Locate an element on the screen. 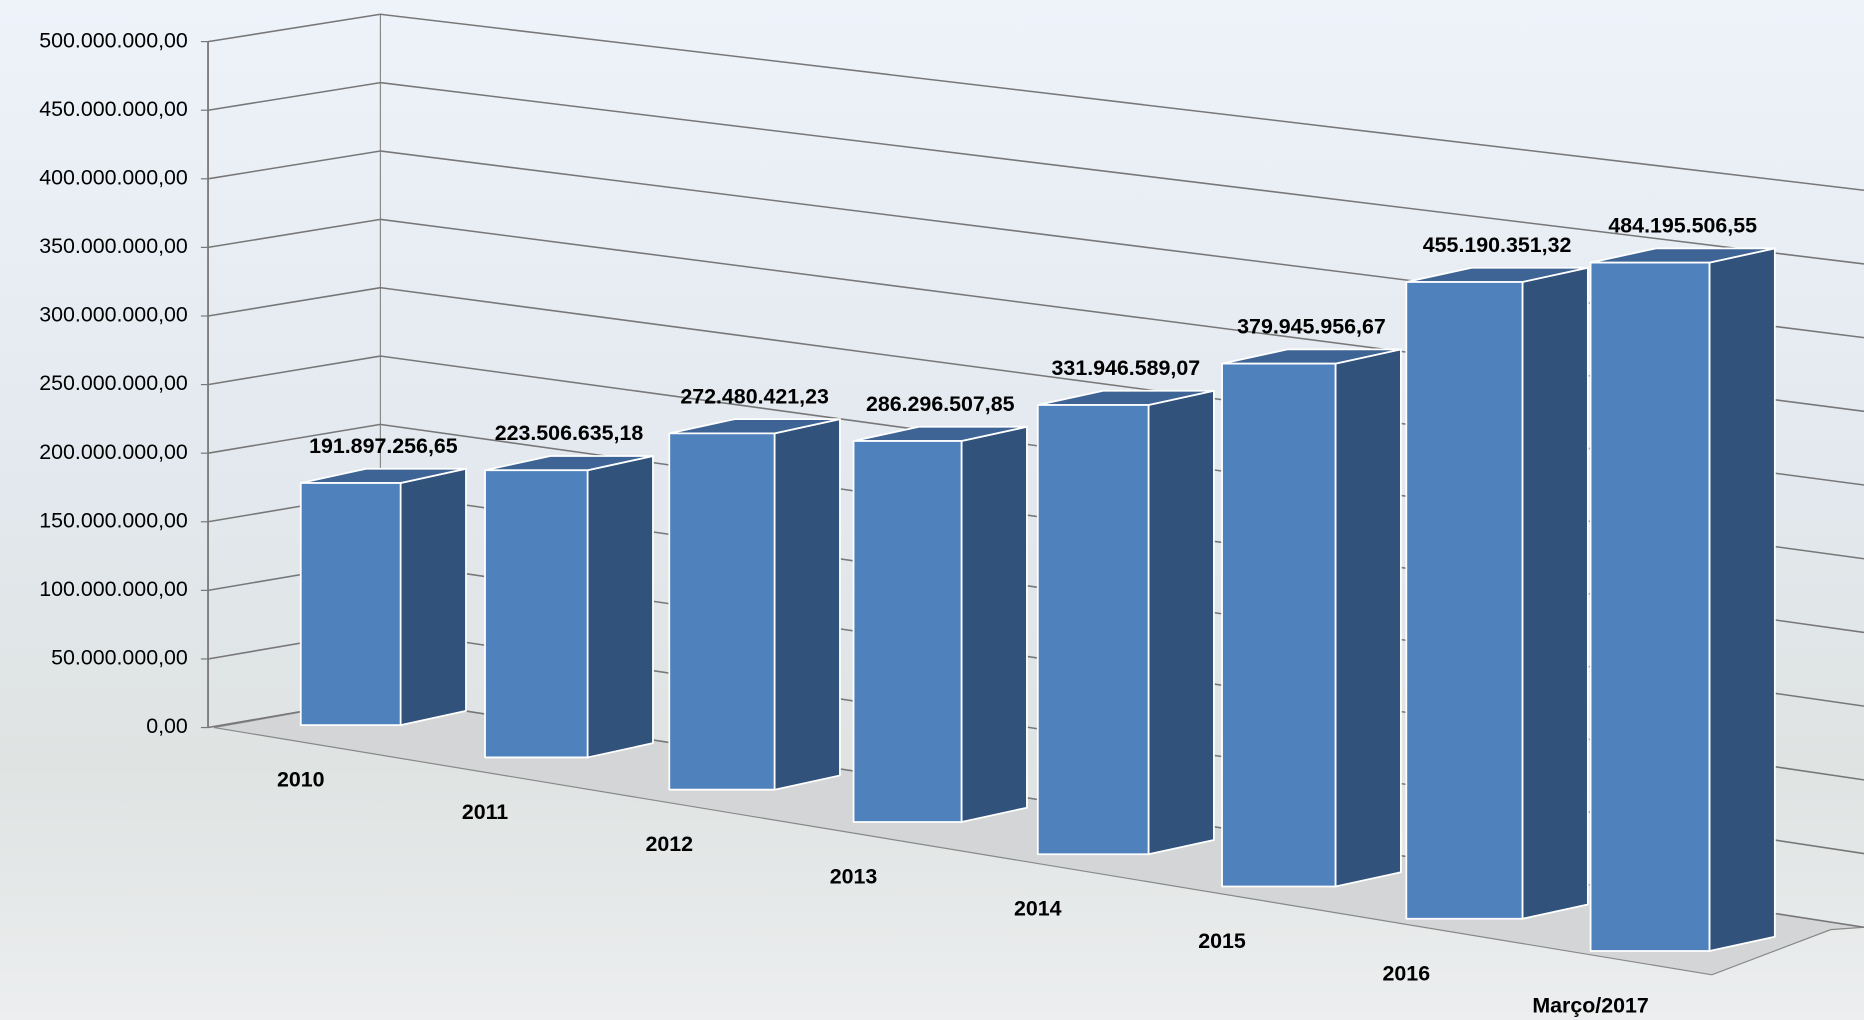 This screenshot has height=1020, width=1864. y-tick-label: 350.000.000,00 is located at coordinates (113, 246).